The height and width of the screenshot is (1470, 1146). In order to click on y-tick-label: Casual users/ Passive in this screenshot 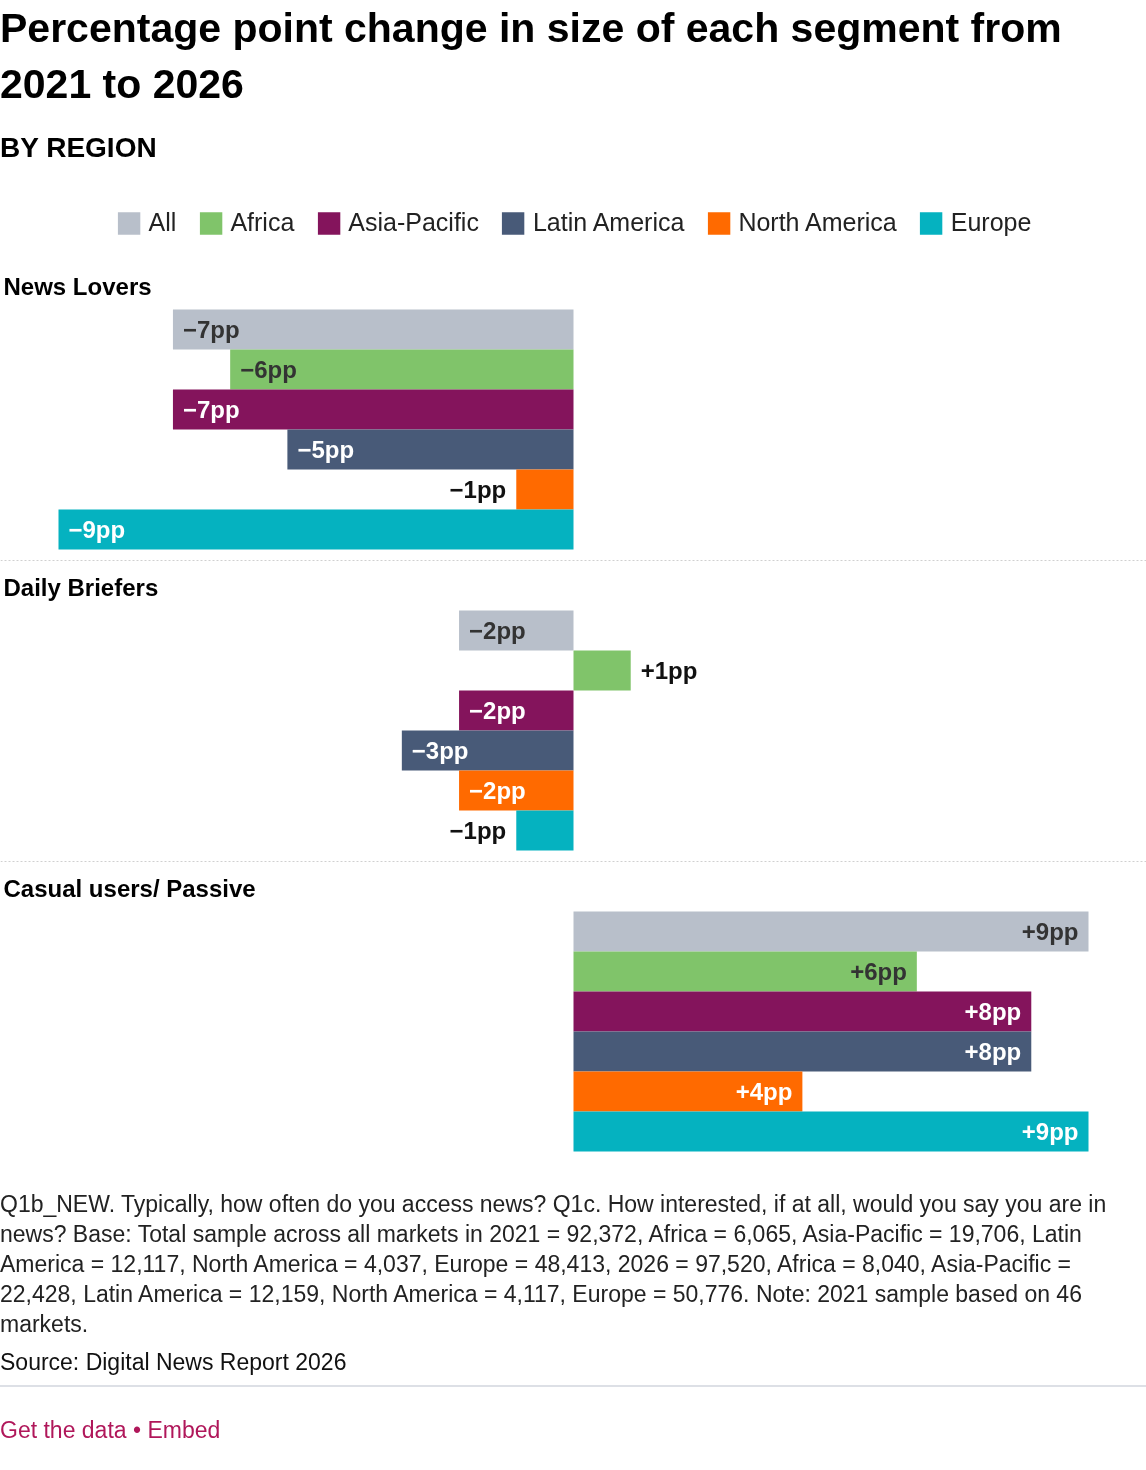, I will do `click(129, 888)`.